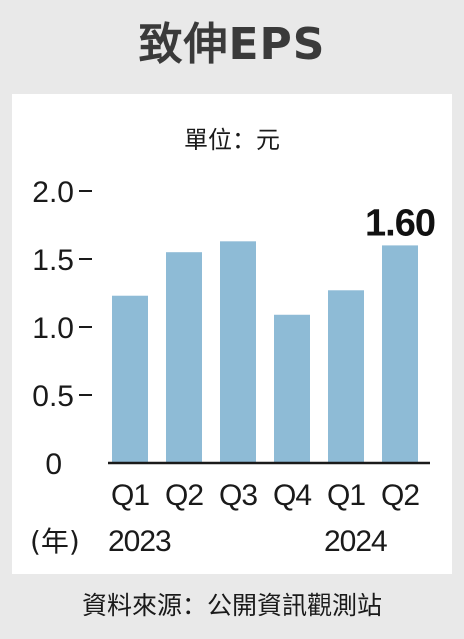  What do you see at coordinates (232, 140) in the screenshot?
I see `unit-label: 單位：元` at bounding box center [232, 140].